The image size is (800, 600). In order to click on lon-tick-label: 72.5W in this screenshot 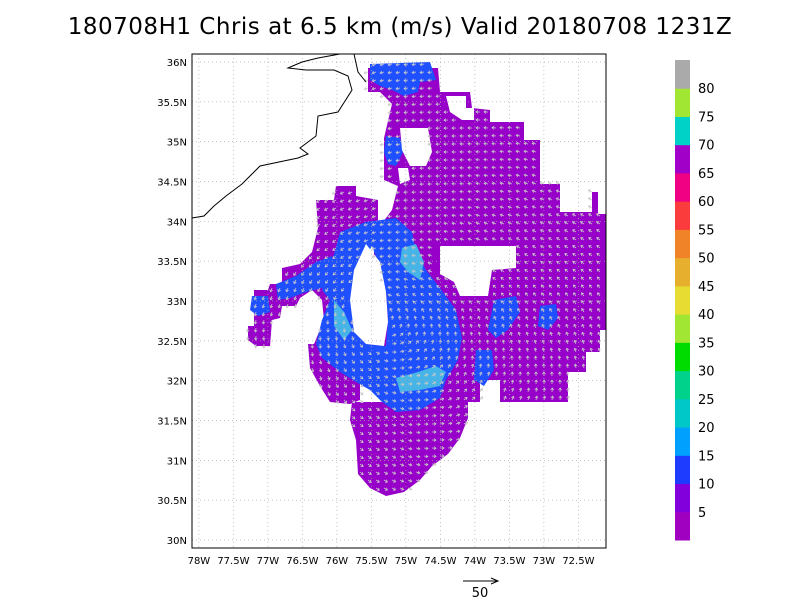, I will do `click(578, 561)`.